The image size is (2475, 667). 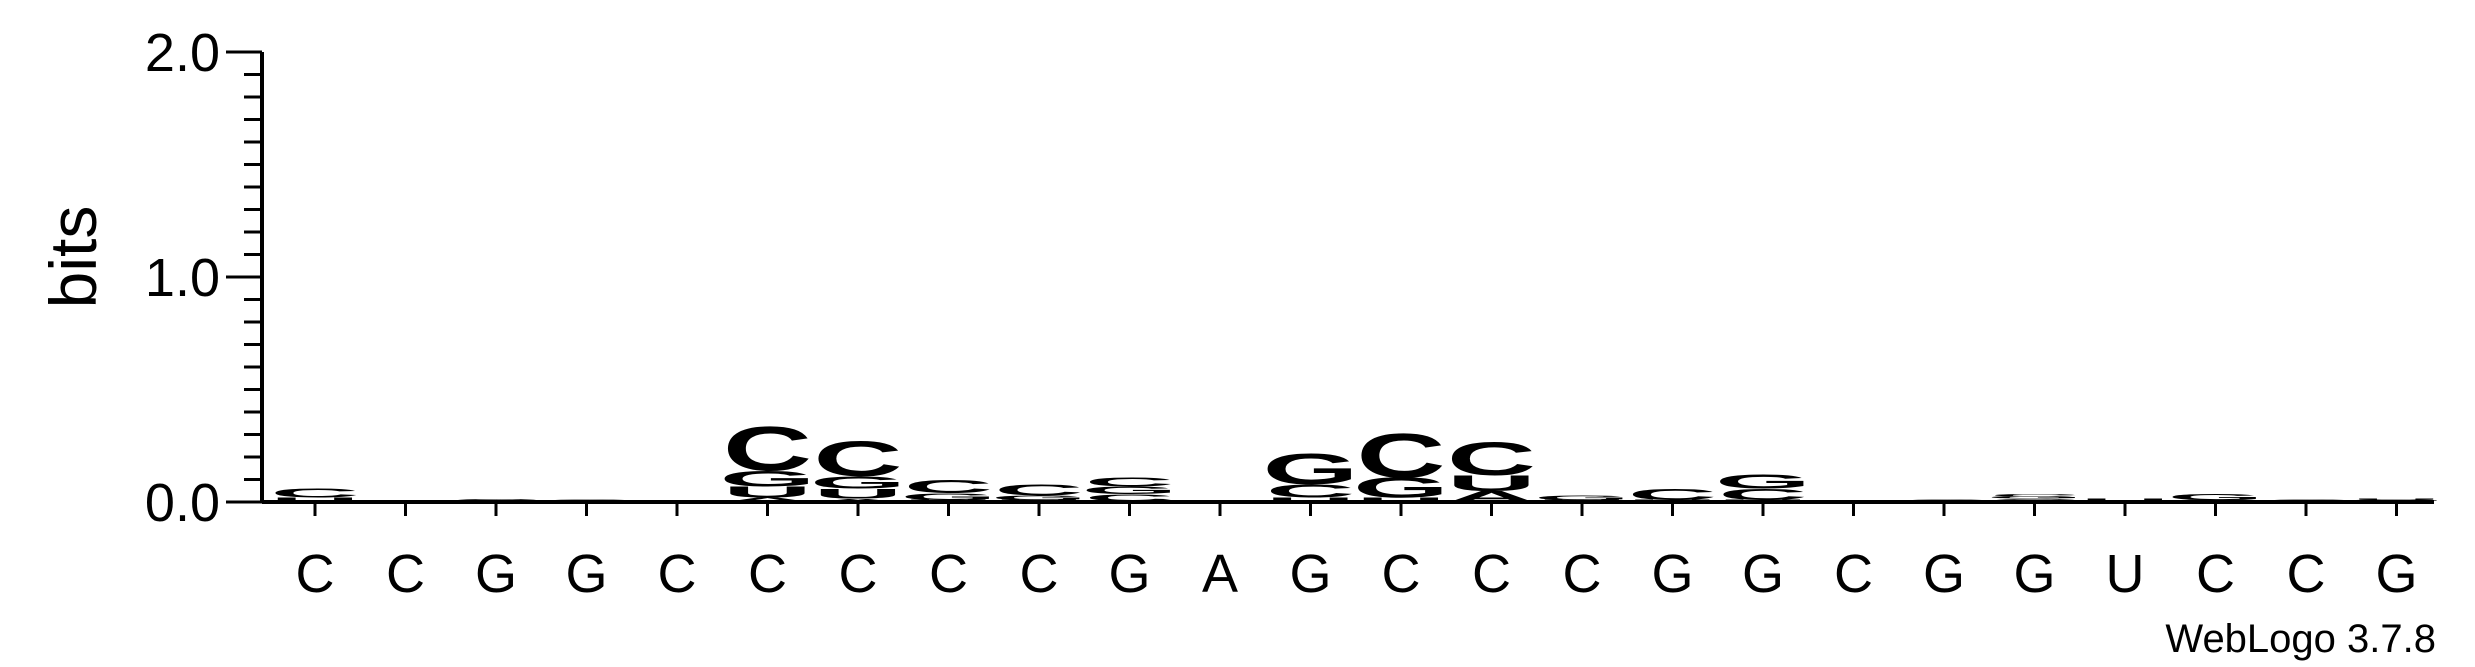 What do you see at coordinates (182, 503) in the screenshot?
I see `y-tick-label: 0.0` at bounding box center [182, 503].